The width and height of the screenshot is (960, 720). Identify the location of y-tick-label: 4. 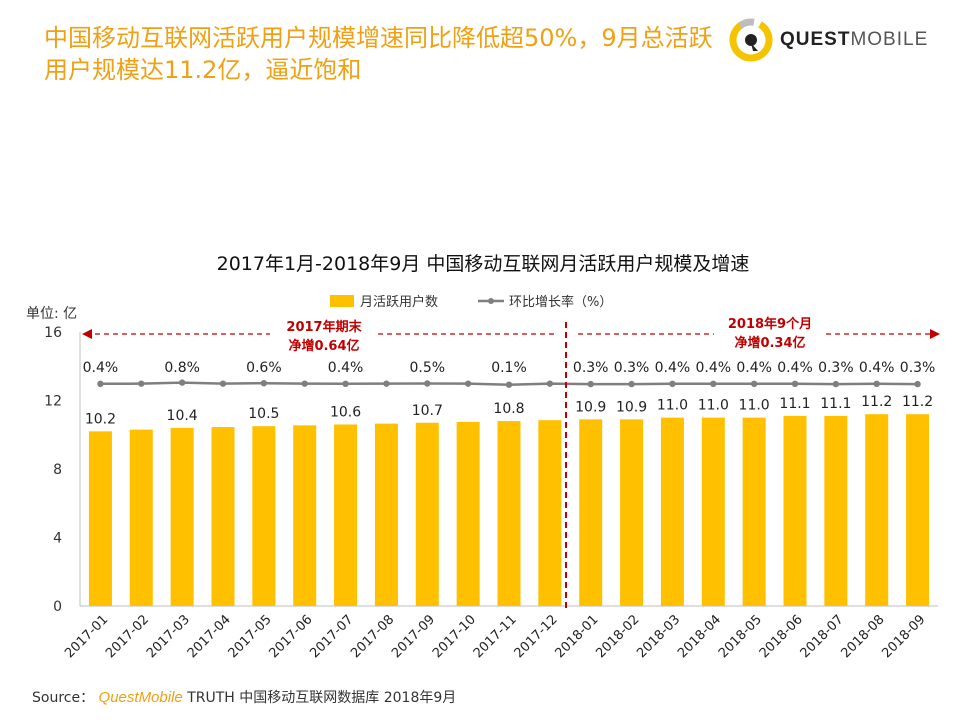
(57, 539).